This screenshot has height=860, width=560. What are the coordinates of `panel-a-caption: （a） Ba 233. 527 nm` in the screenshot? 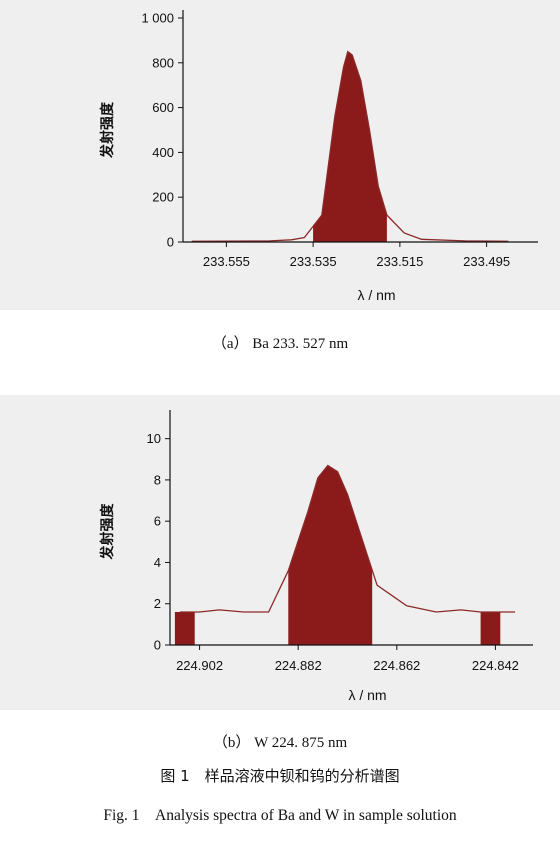 It's located at (280, 344).